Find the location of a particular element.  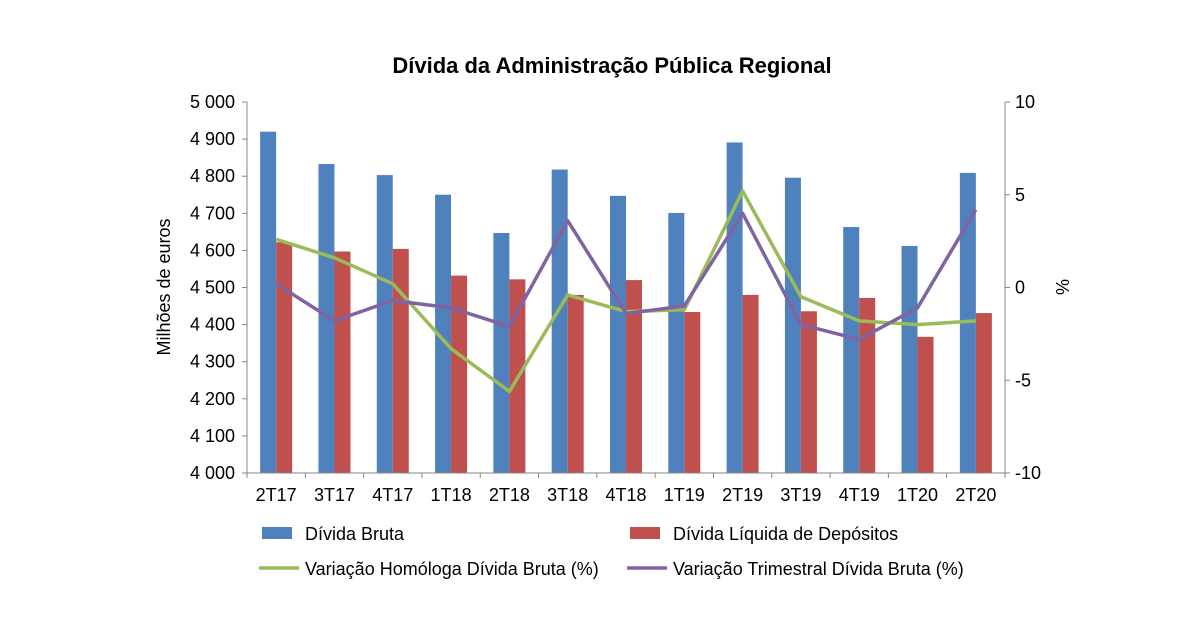

legend-swatch-divida-liquida is located at coordinates (645, 533).